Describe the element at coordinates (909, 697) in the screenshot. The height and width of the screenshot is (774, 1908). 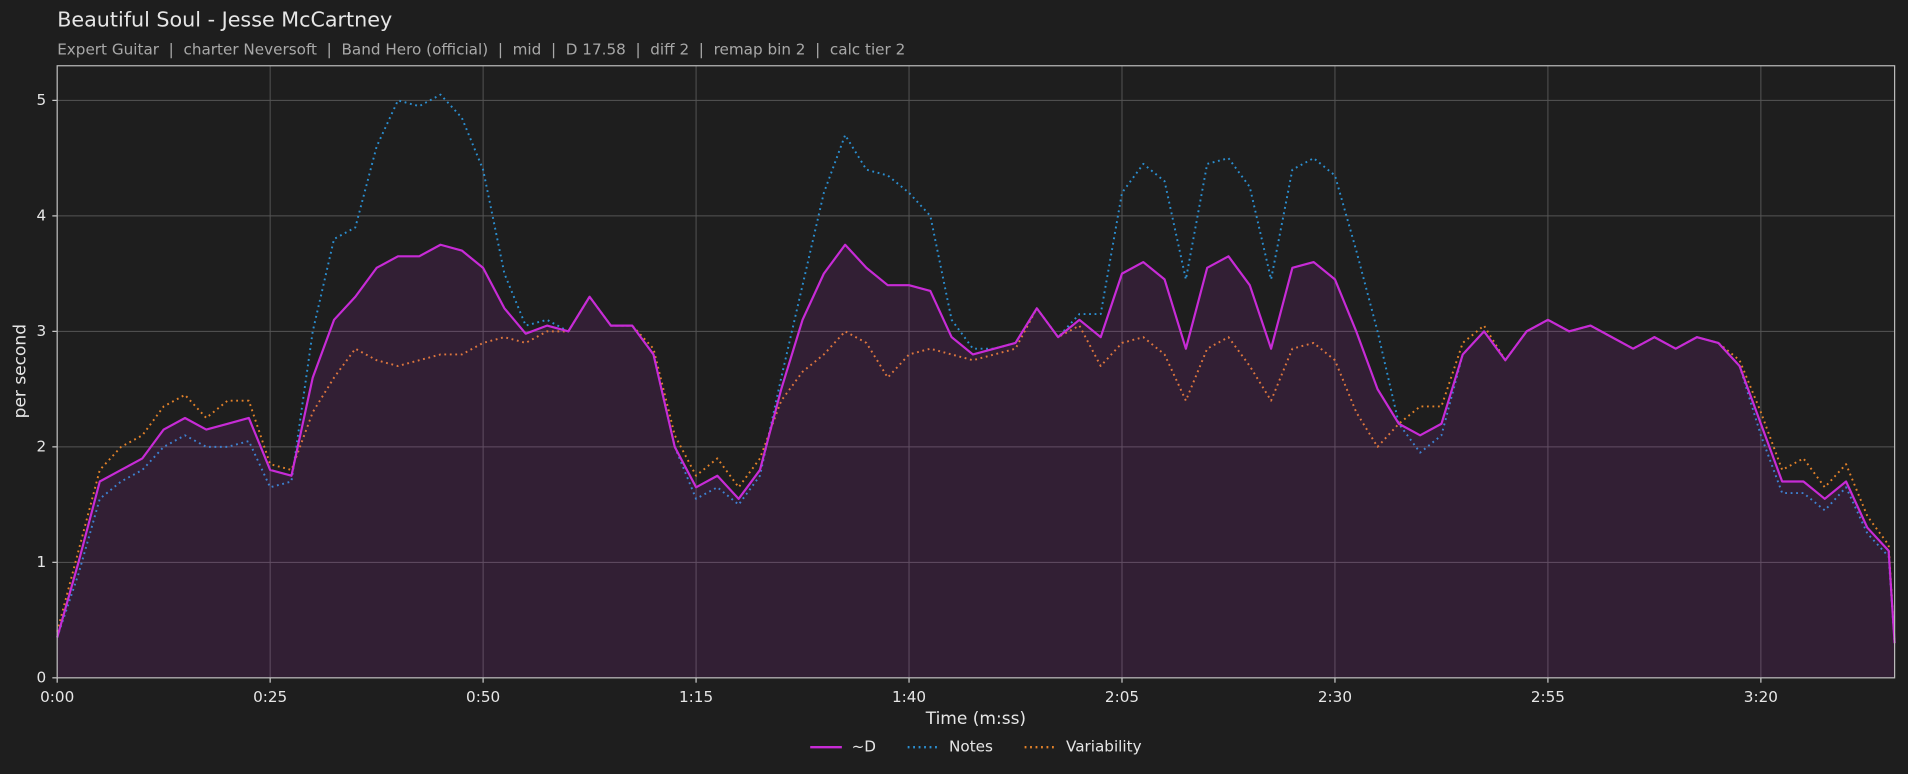
I see `x-tick-label: 1:40` at that location.